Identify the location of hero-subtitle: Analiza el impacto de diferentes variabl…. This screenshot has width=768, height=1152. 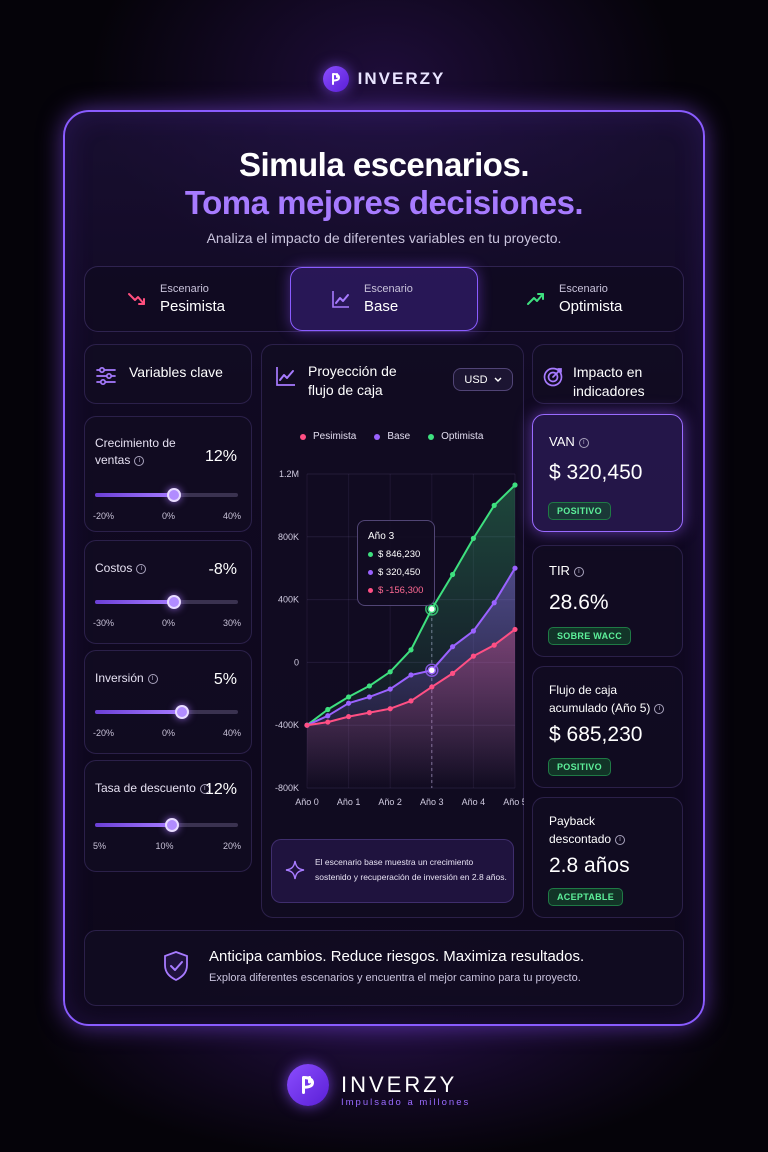
(384, 238).